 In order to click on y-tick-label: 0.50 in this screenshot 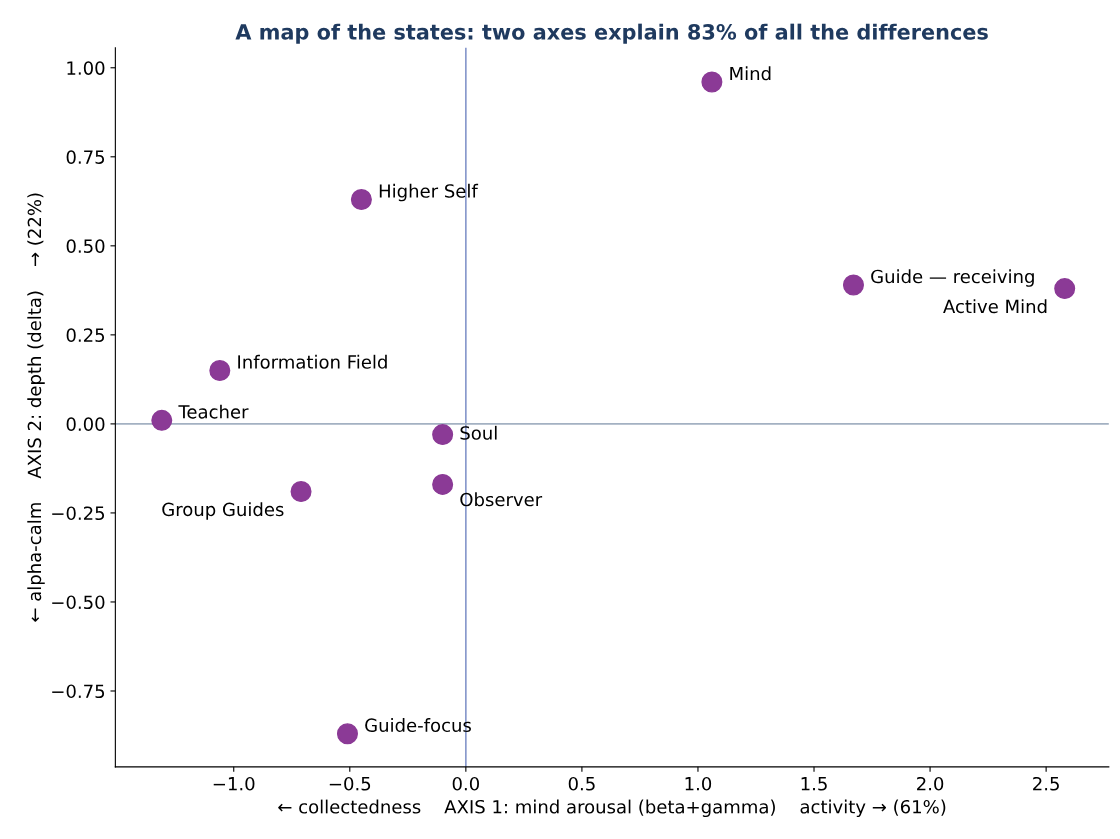, I will do `click(85, 246)`.